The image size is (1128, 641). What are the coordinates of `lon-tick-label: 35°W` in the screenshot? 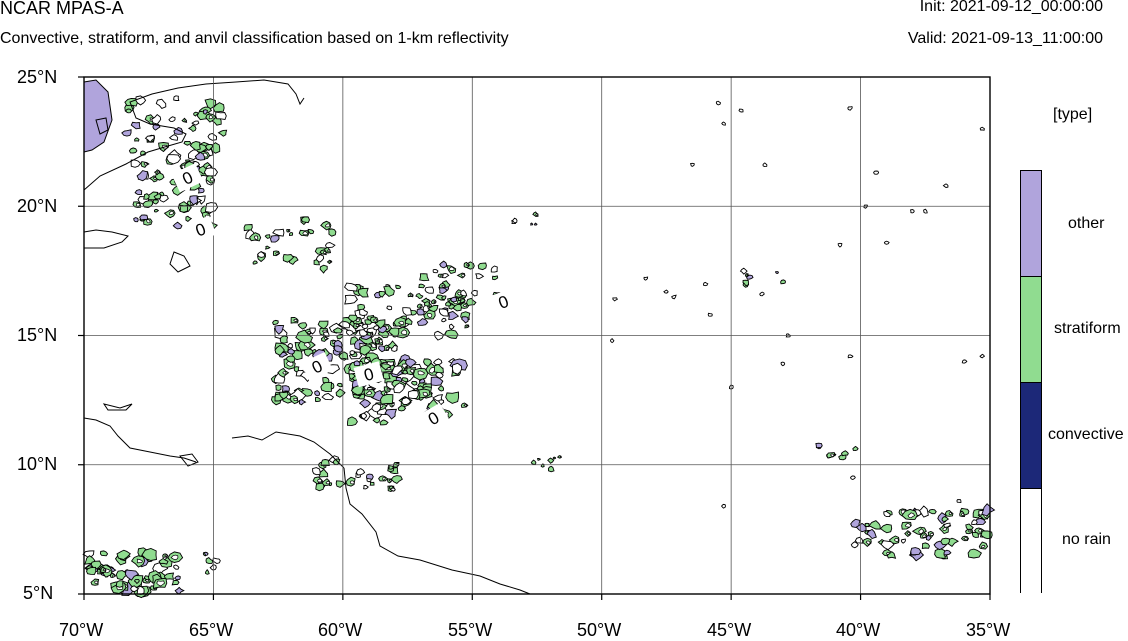 It's located at (988, 630).